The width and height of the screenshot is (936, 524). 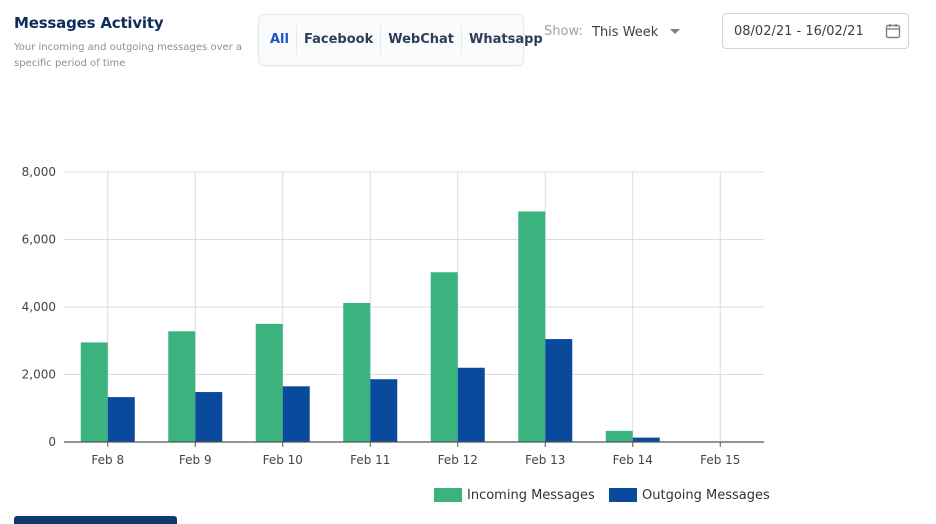 What do you see at coordinates (720, 460) in the screenshot?
I see `x-tick-label: Feb 15` at bounding box center [720, 460].